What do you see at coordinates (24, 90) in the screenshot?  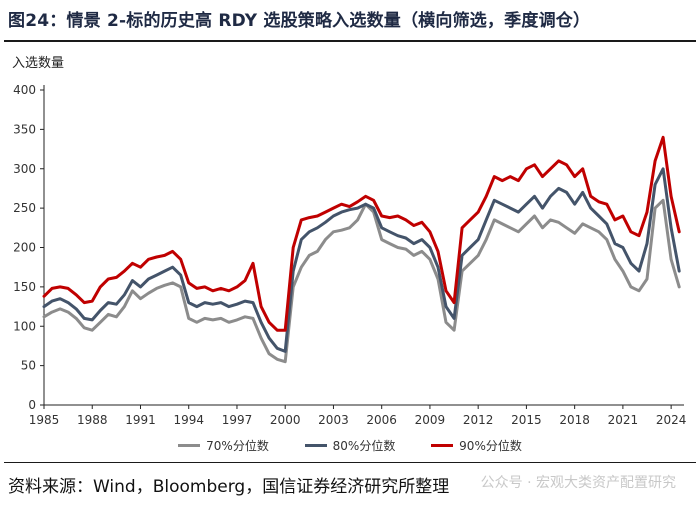 I see `y-tick-label: 400` at bounding box center [24, 90].